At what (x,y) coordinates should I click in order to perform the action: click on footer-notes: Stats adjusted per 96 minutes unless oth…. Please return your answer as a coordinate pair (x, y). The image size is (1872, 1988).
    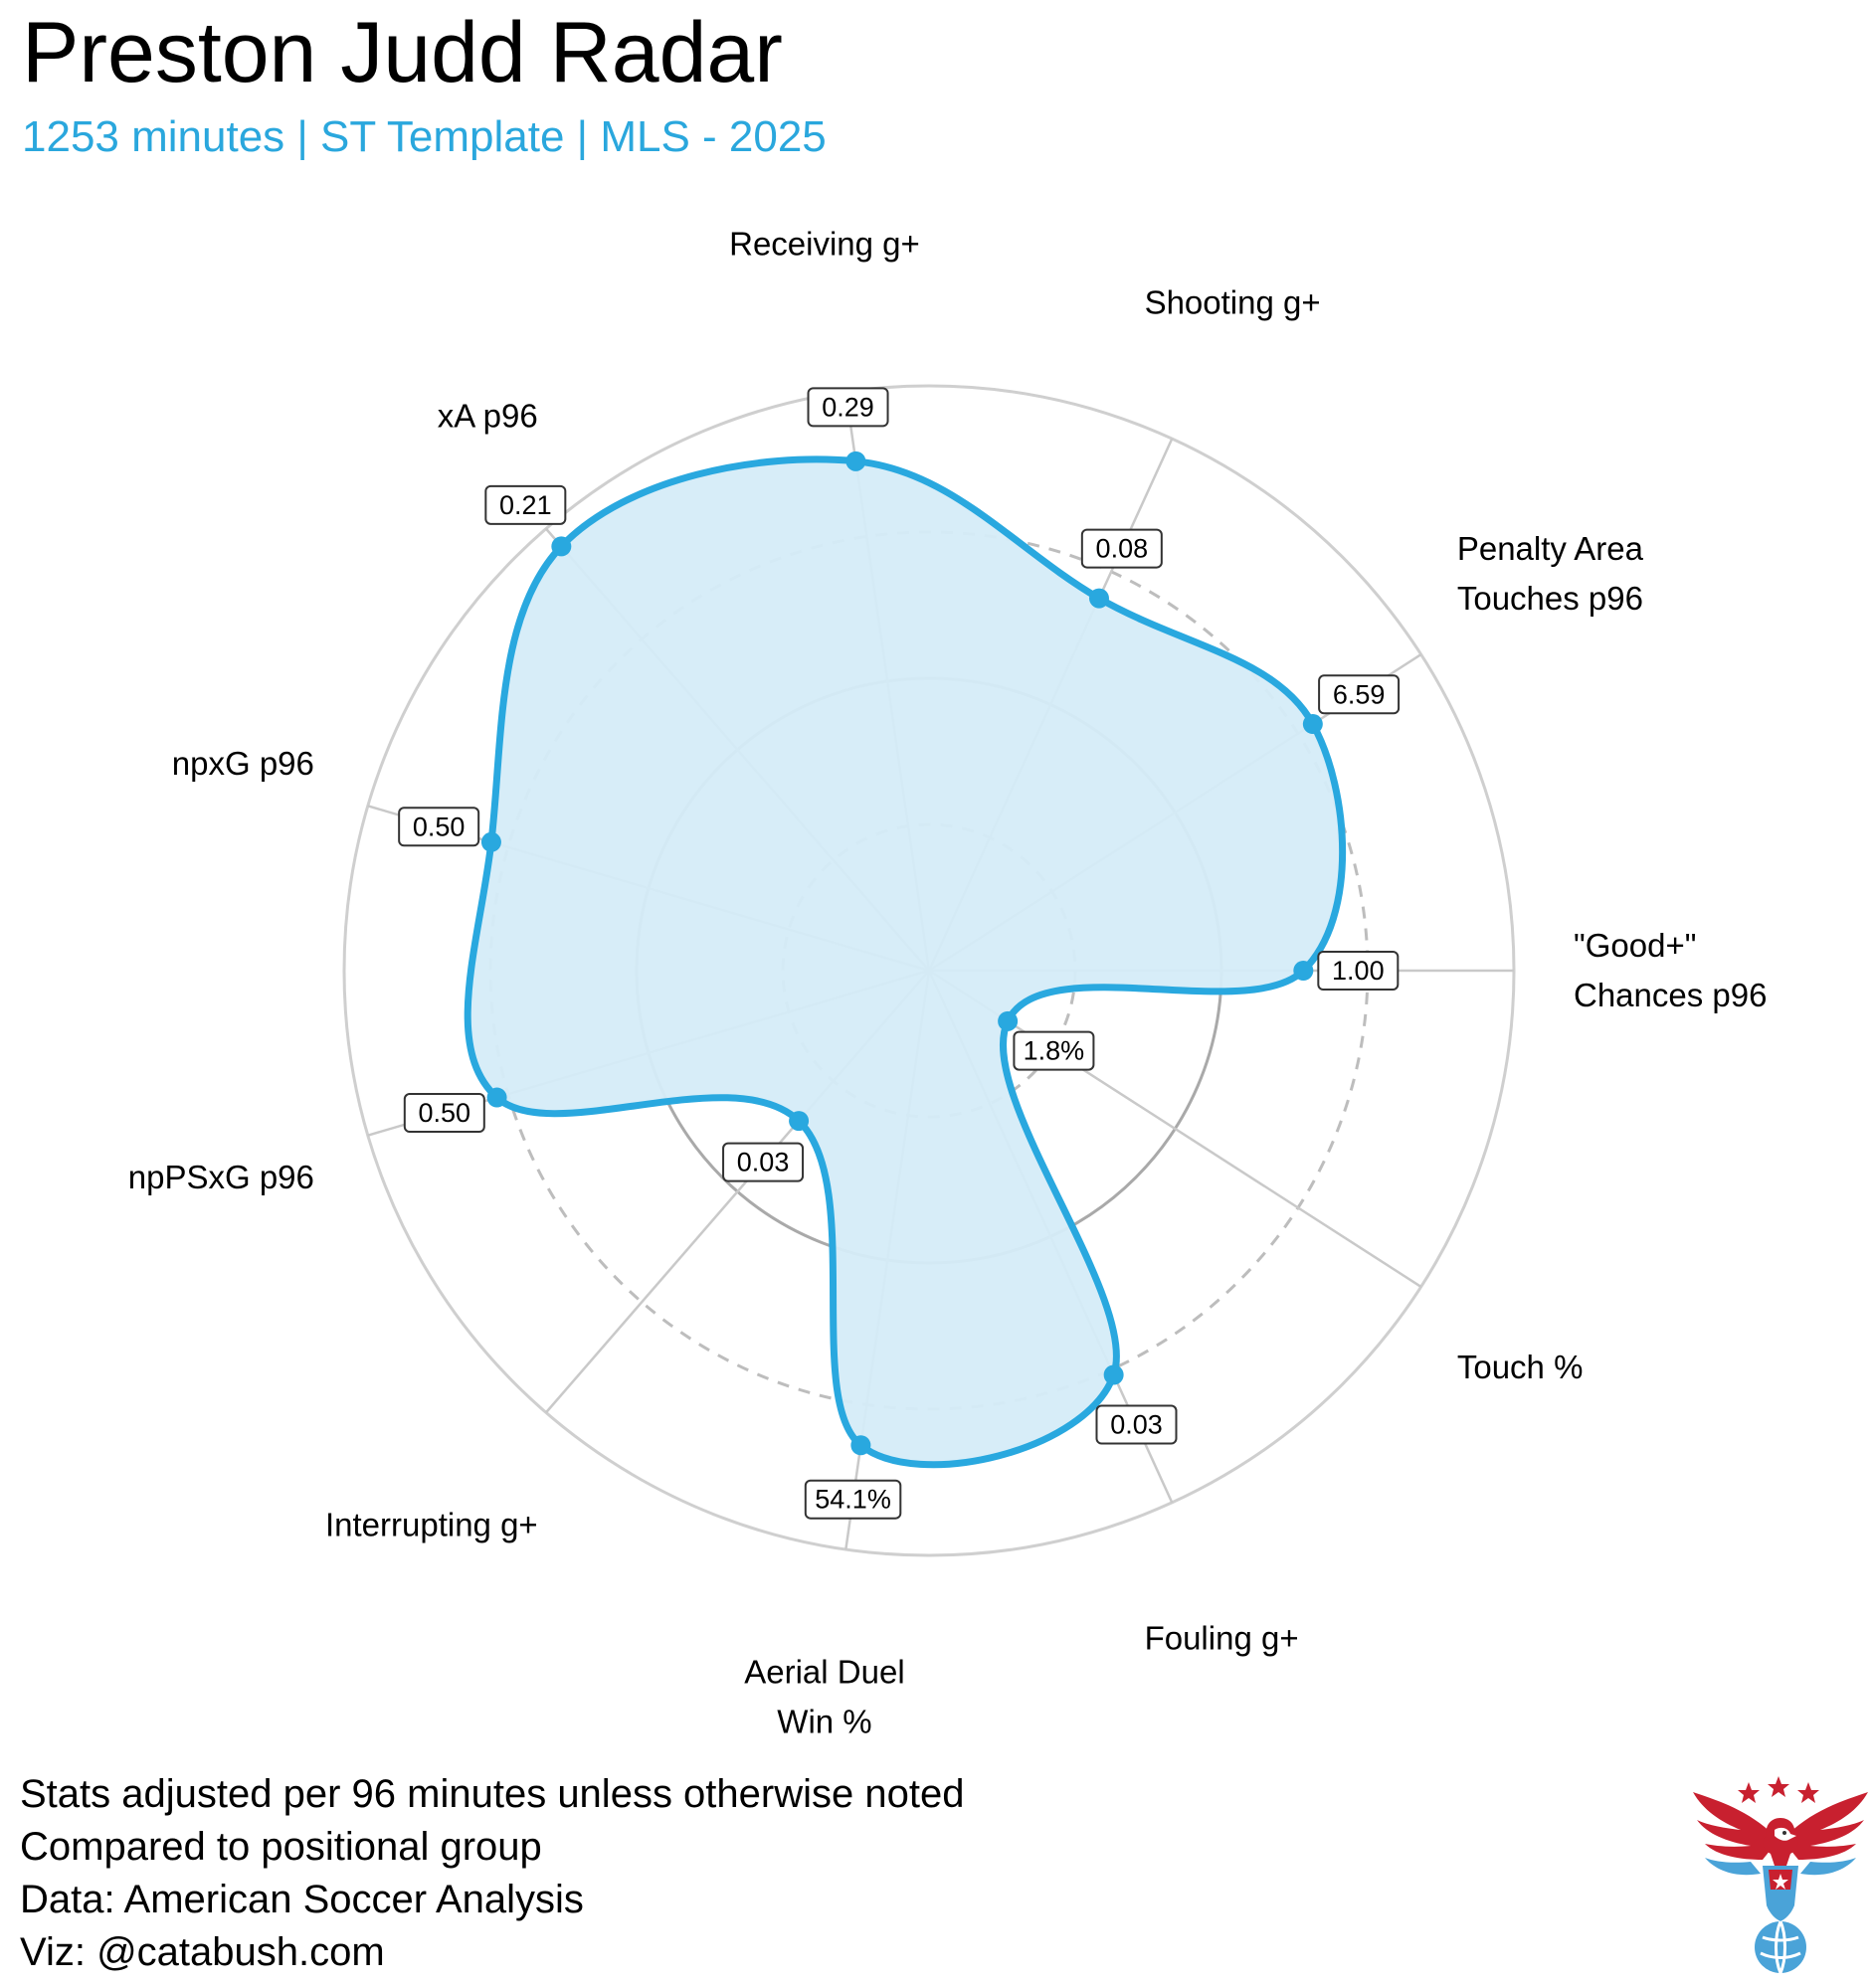
    Looking at the image, I should click on (492, 1873).